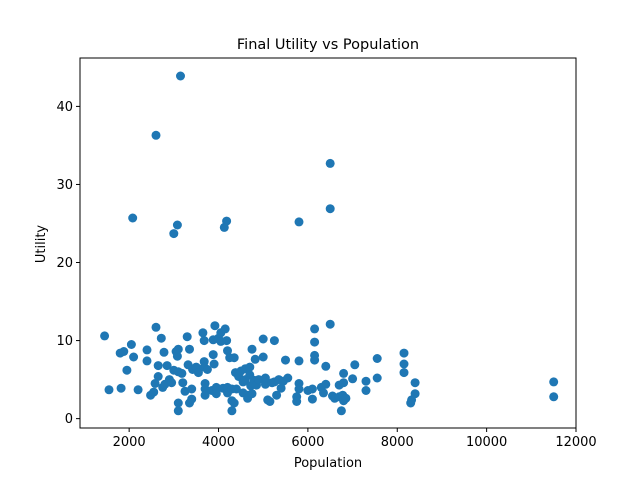 The image size is (640, 480). Describe the element at coordinates (575, 442) in the screenshot. I see `x-tick-label: 12000` at that location.